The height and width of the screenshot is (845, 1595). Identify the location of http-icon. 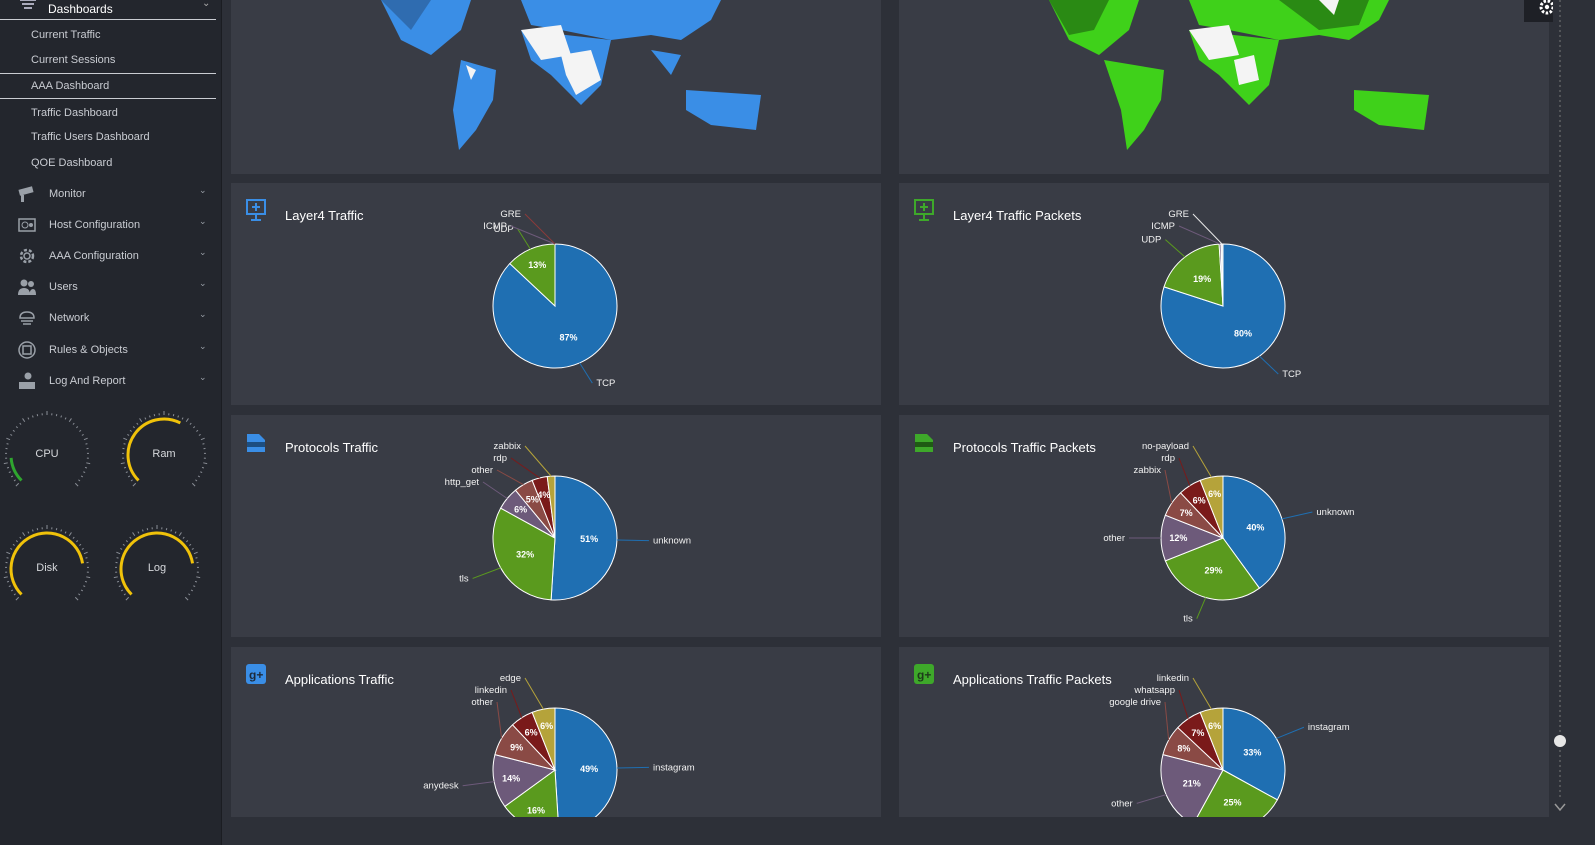
(924, 443).